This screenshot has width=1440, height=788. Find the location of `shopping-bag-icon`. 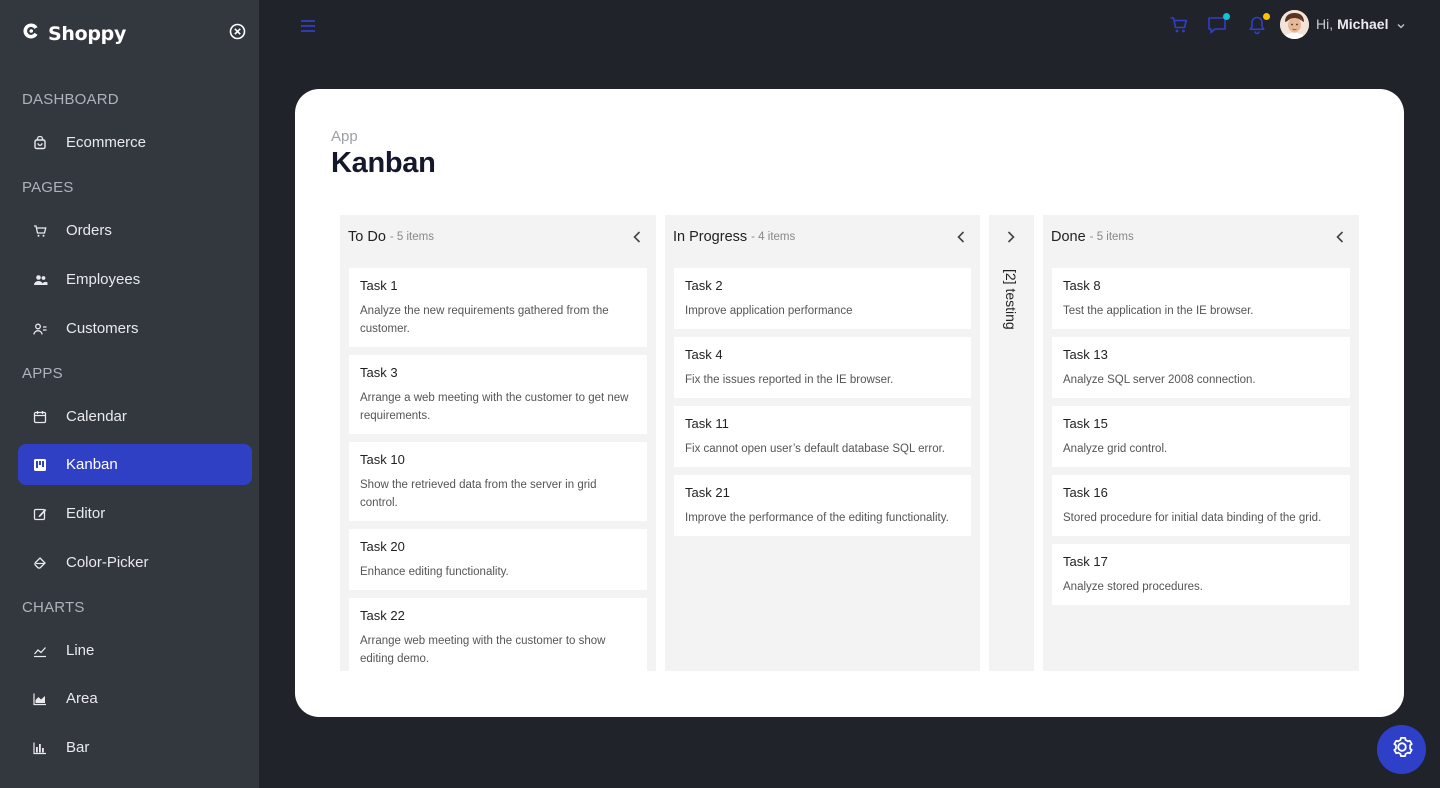

shopping-bag-icon is located at coordinates (40, 143).